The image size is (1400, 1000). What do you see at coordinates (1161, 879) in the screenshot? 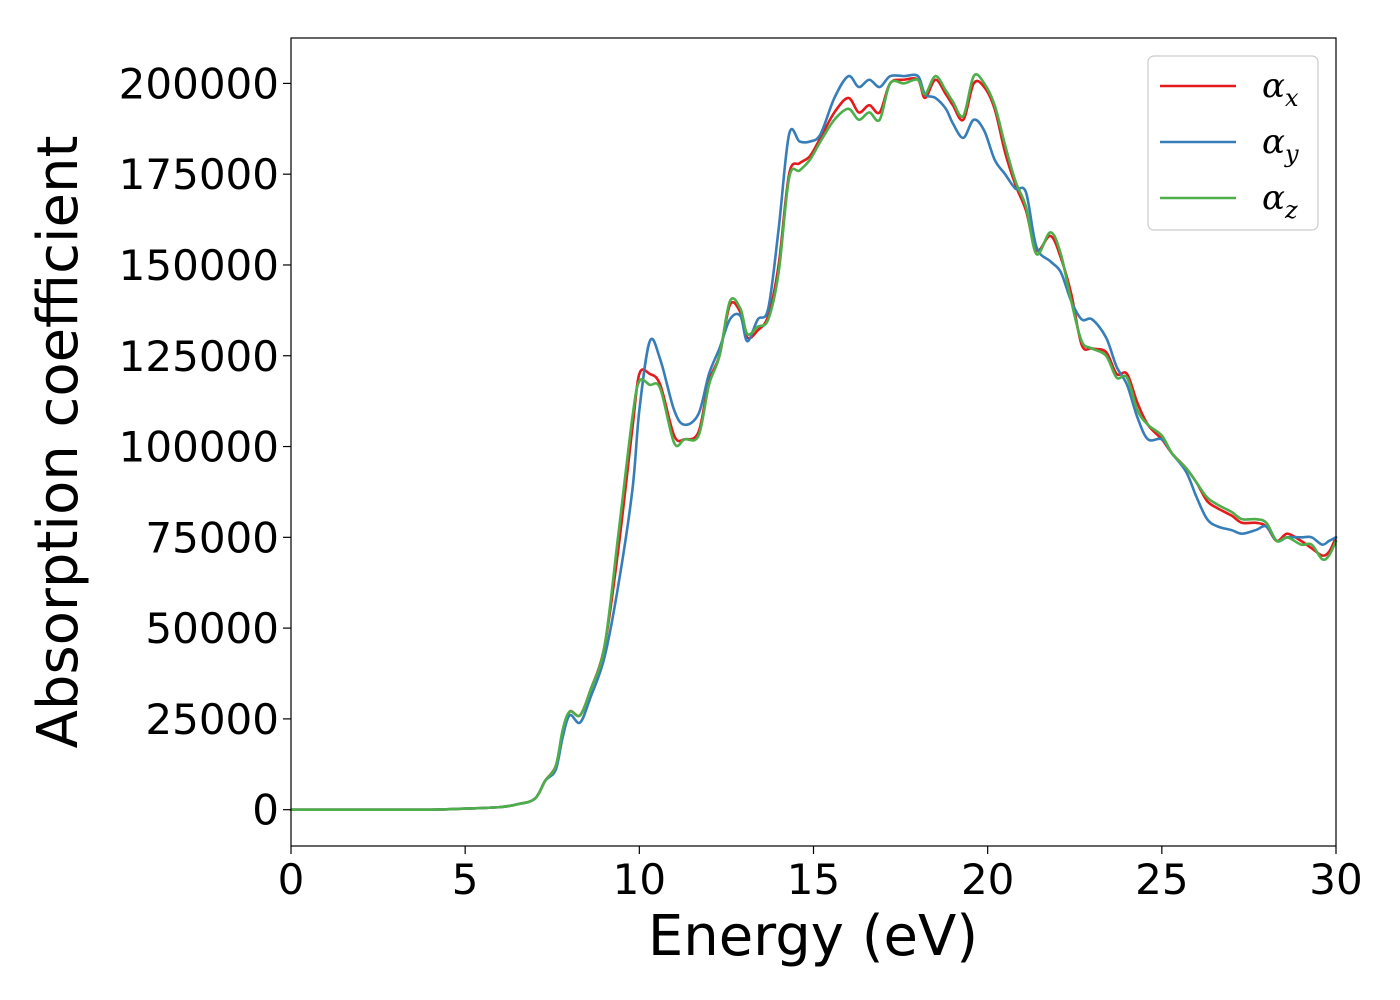
I see `x-tick-label: 25` at bounding box center [1161, 879].